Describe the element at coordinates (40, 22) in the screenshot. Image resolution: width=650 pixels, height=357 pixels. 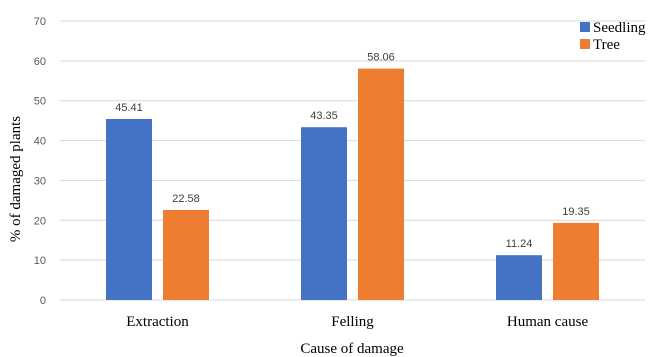
I see `y-tick-label: 70` at that location.